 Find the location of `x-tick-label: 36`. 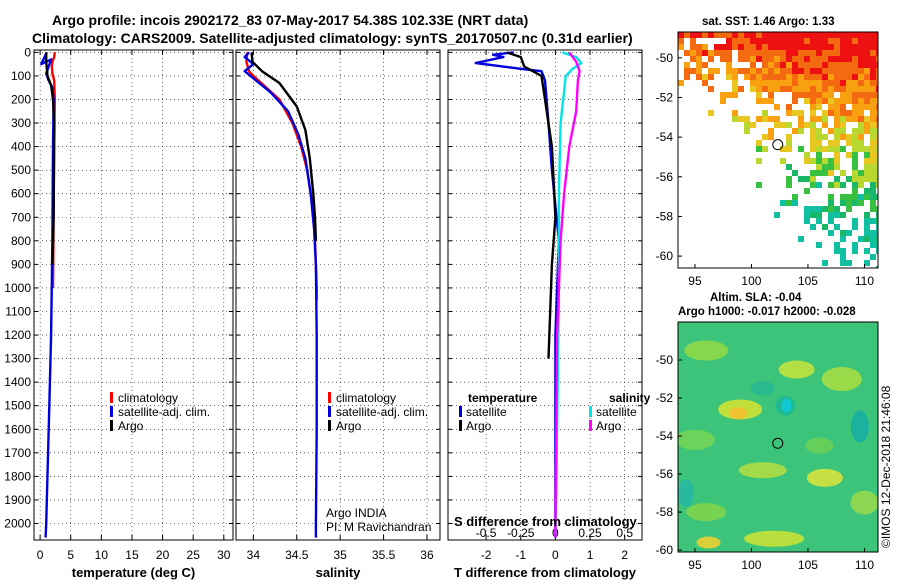

x-tick-label: 36 is located at coordinates (427, 555).